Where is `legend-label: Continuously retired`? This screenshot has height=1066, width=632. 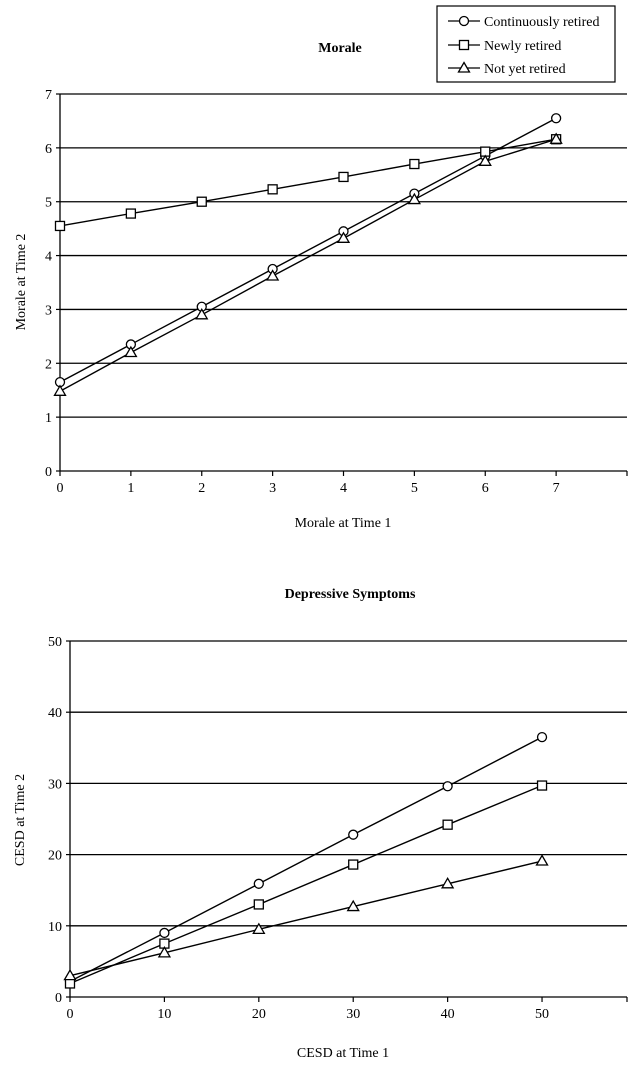
legend-label: Continuously retired is located at coordinates (542, 22).